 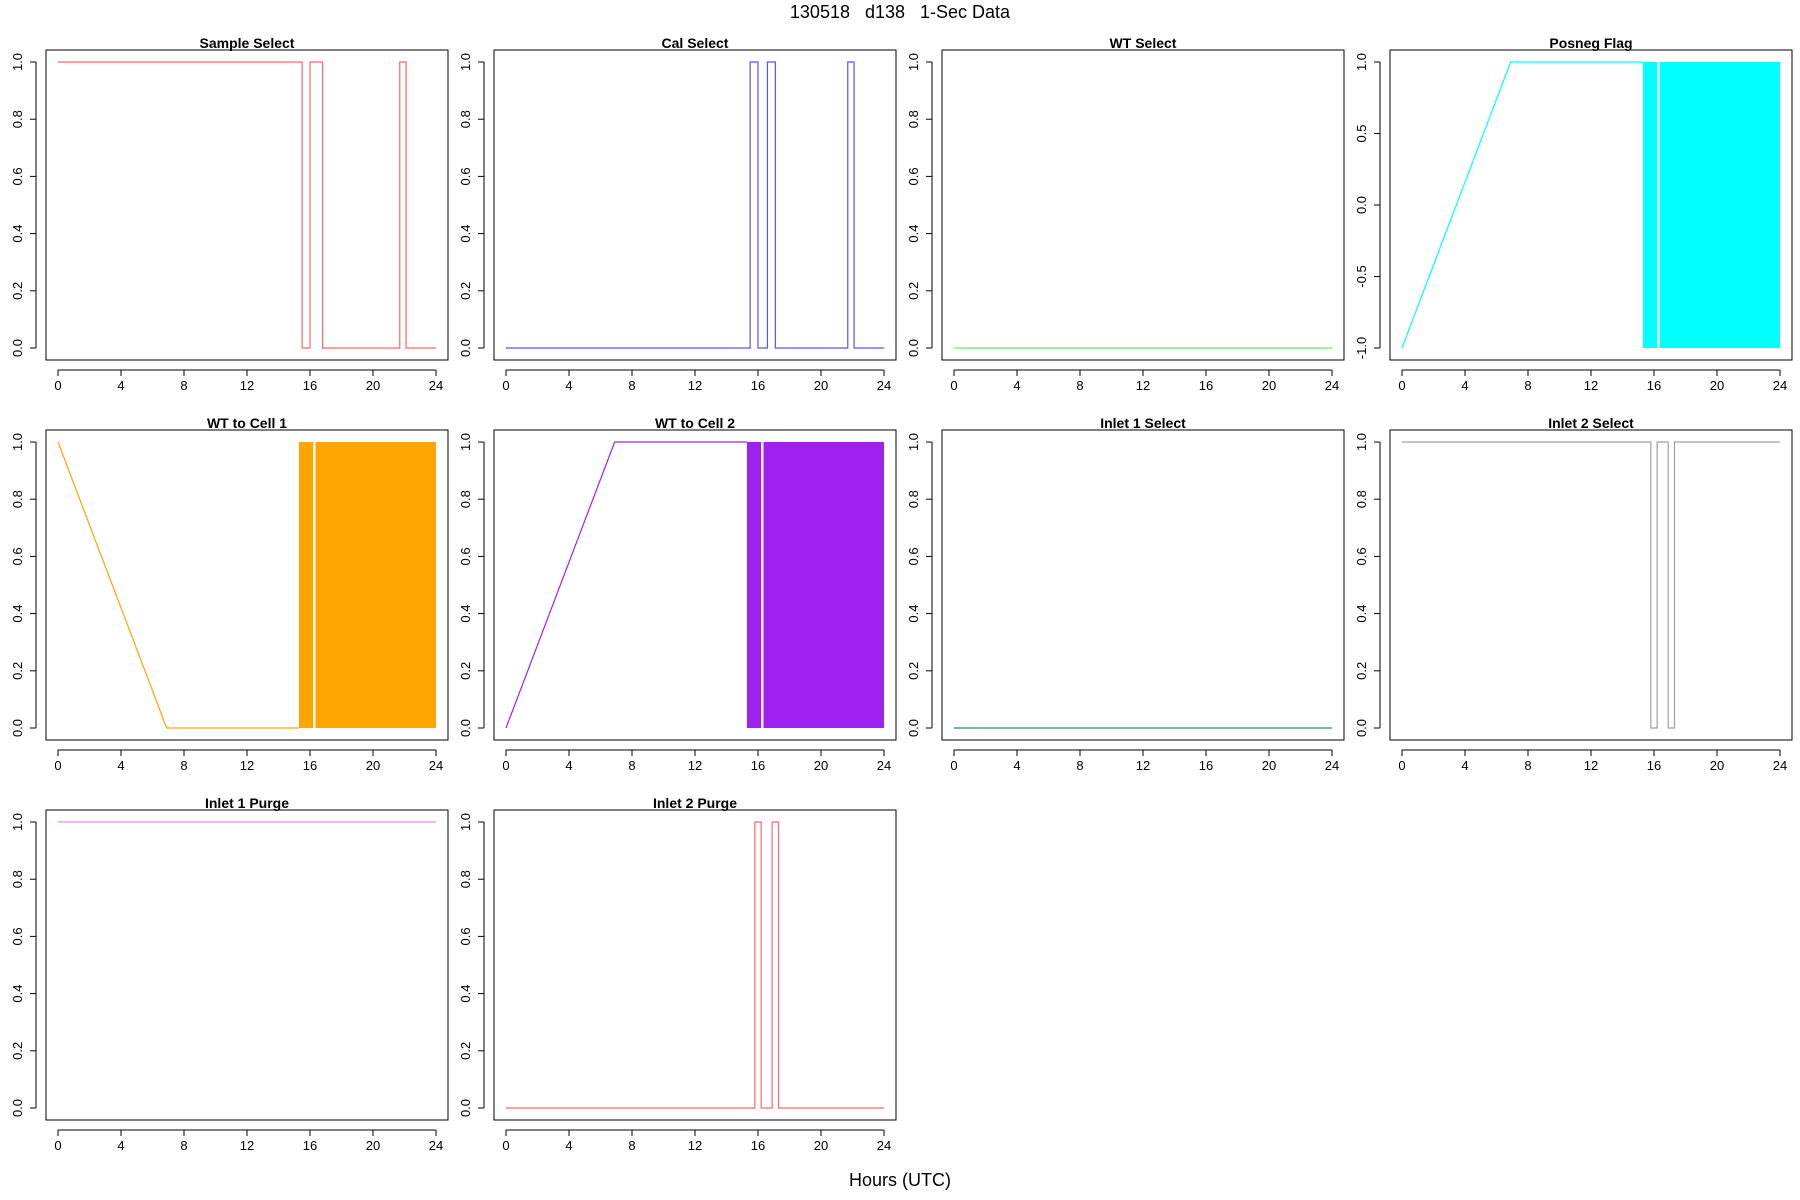 I want to click on y-tick-label: -0.5, so click(x=1361, y=276).